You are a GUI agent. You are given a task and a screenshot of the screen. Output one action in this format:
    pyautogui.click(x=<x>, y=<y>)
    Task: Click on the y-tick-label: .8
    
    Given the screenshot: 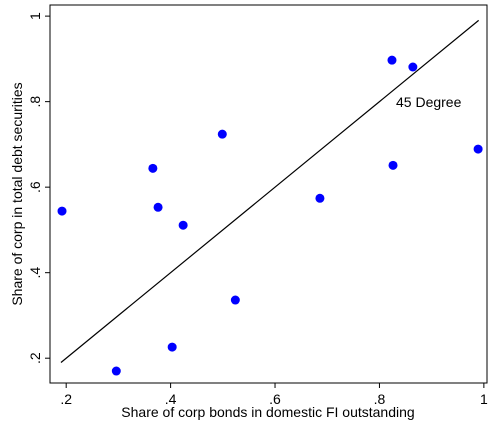 What is the action you would take?
    pyautogui.click(x=35, y=102)
    